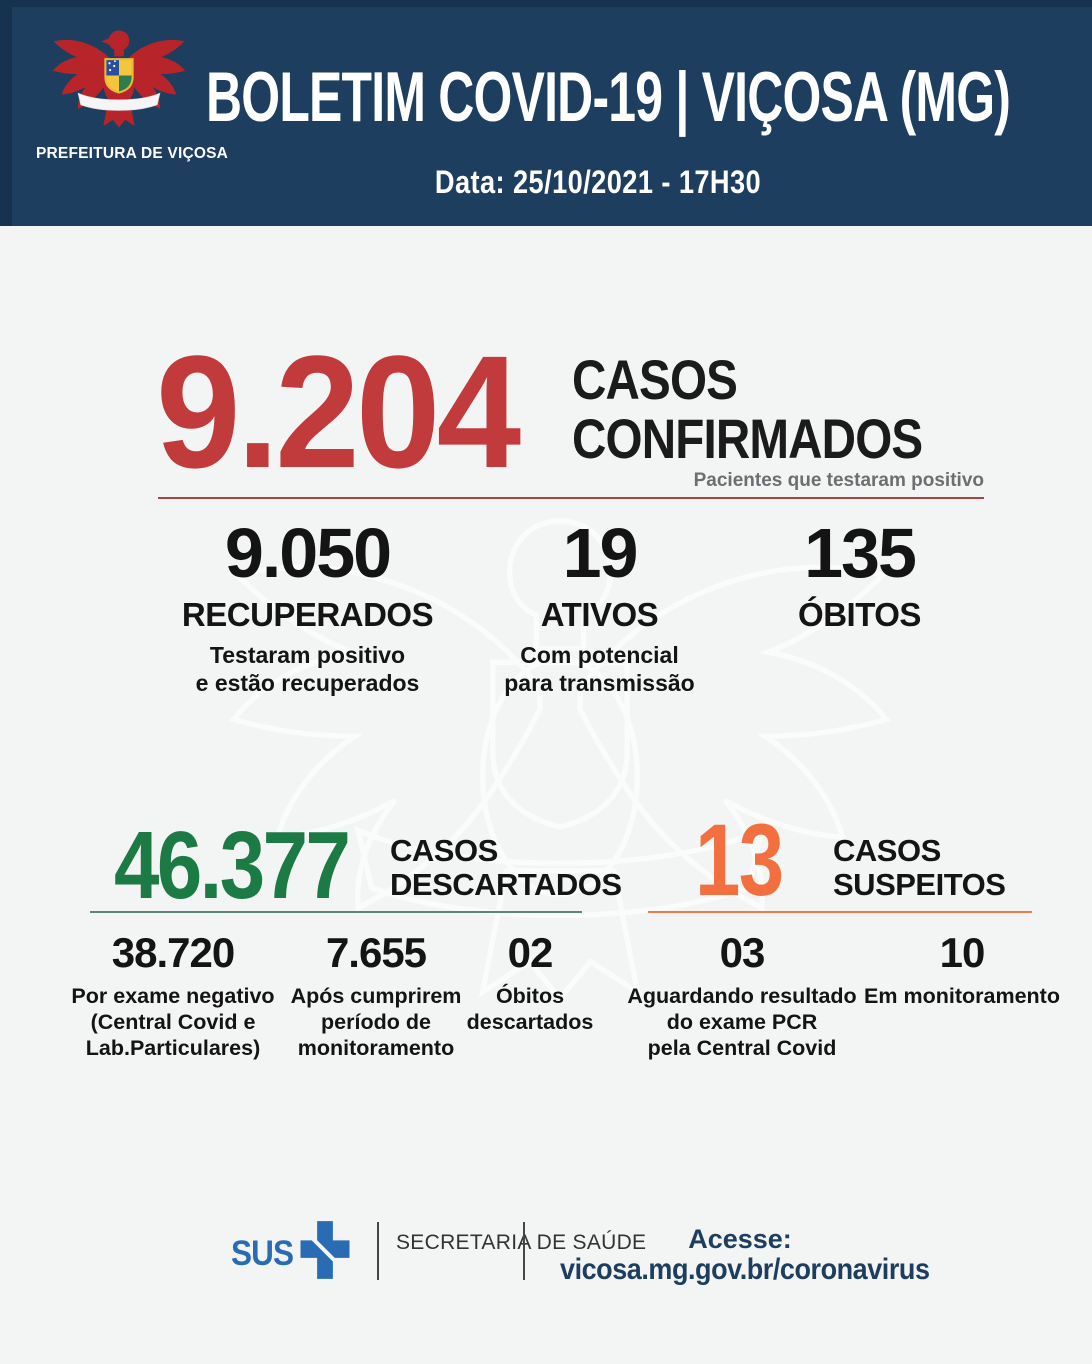 The width and height of the screenshot is (1092, 1364). I want to click on sus-wordmark: SUS, so click(262, 1253).